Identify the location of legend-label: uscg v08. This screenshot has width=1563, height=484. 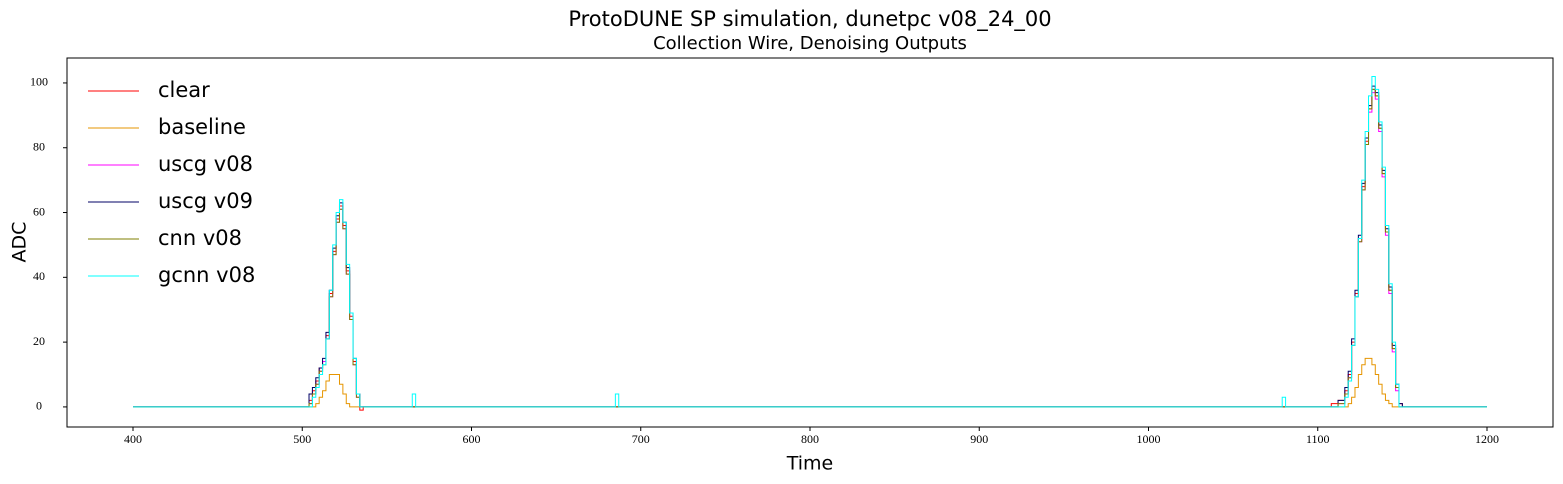
(205, 164).